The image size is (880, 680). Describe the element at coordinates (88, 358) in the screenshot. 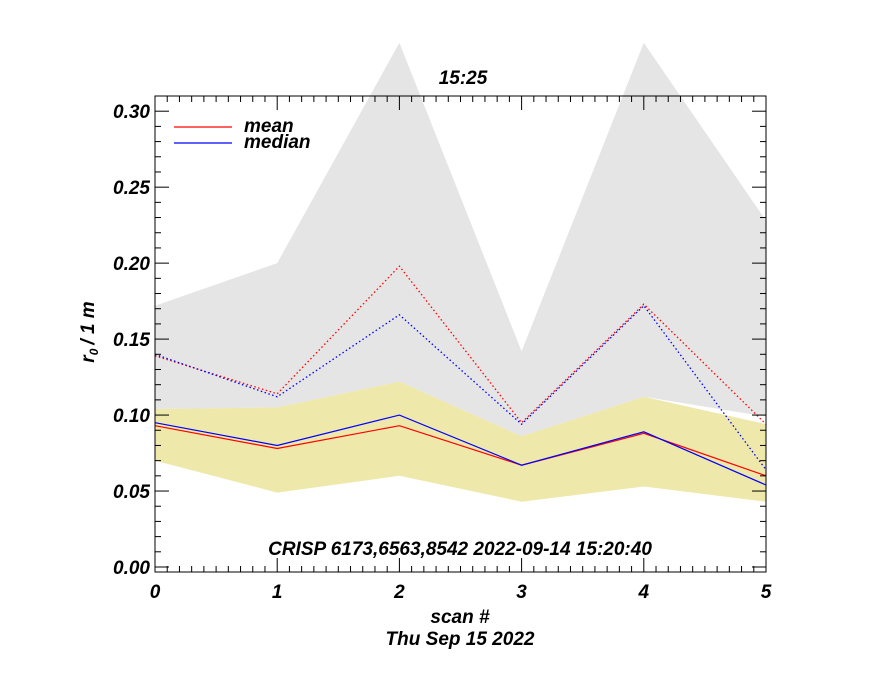

I see `y-axis-label-main: r` at that location.